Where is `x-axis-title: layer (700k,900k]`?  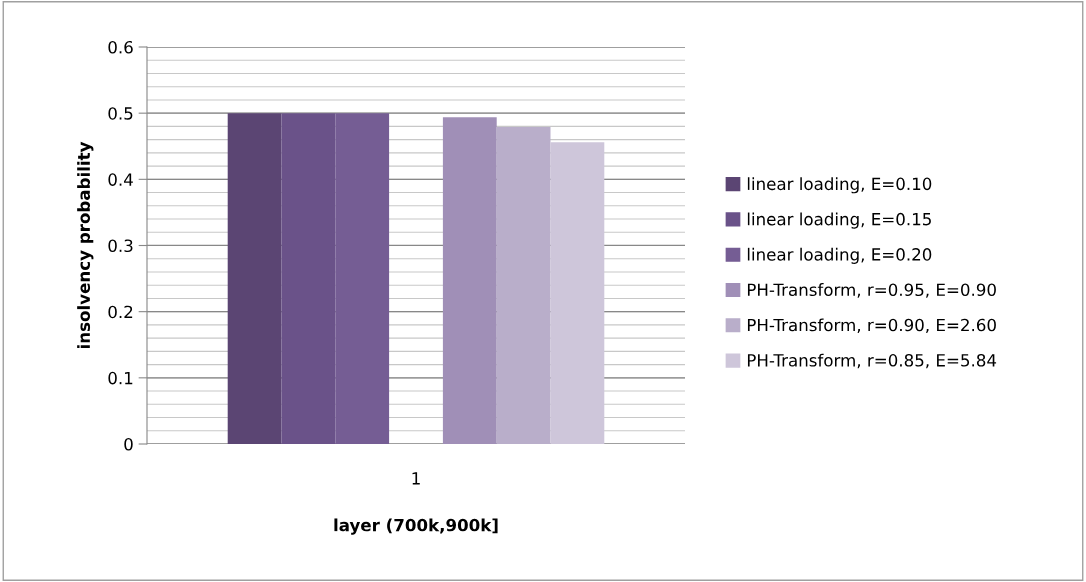
x-axis-title: layer (700k,900k] is located at coordinates (416, 526).